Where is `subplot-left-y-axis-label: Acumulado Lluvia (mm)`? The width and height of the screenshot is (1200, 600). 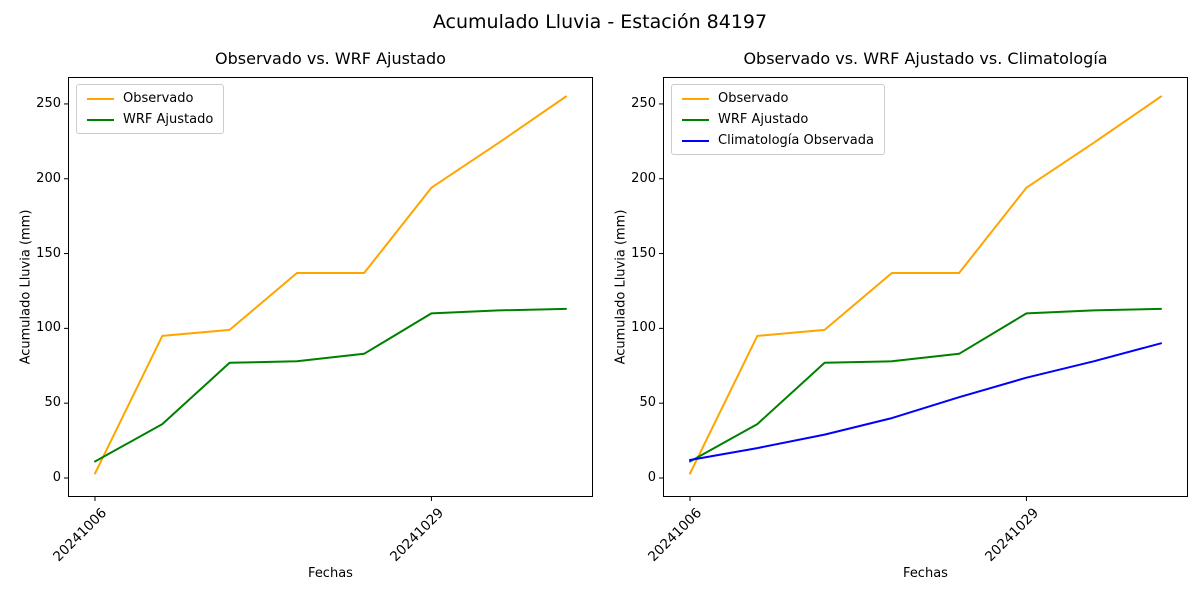 subplot-left-y-axis-label: Acumulado Lluvia (mm) is located at coordinates (26, 287).